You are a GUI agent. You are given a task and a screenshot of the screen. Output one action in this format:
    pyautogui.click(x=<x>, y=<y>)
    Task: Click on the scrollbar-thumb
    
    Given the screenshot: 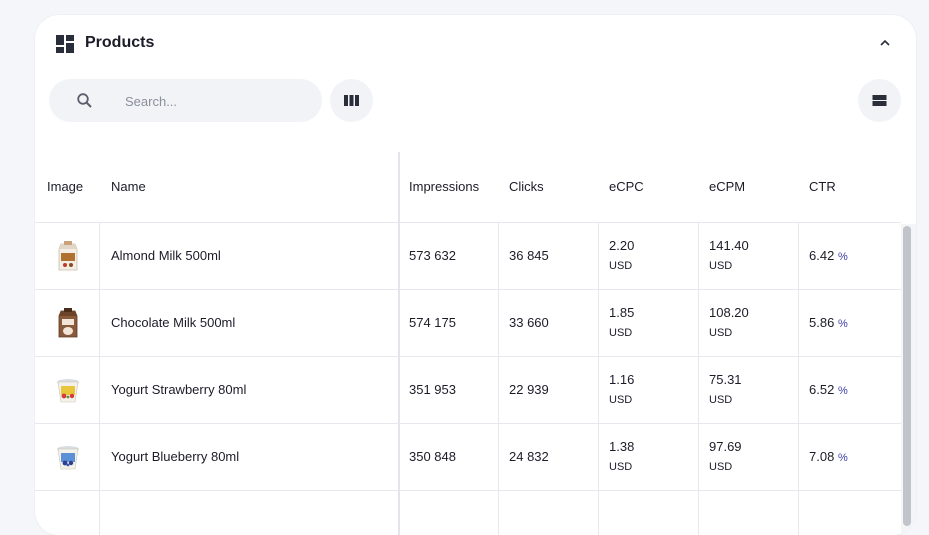 What is the action you would take?
    pyautogui.click(x=907, y=376)
    